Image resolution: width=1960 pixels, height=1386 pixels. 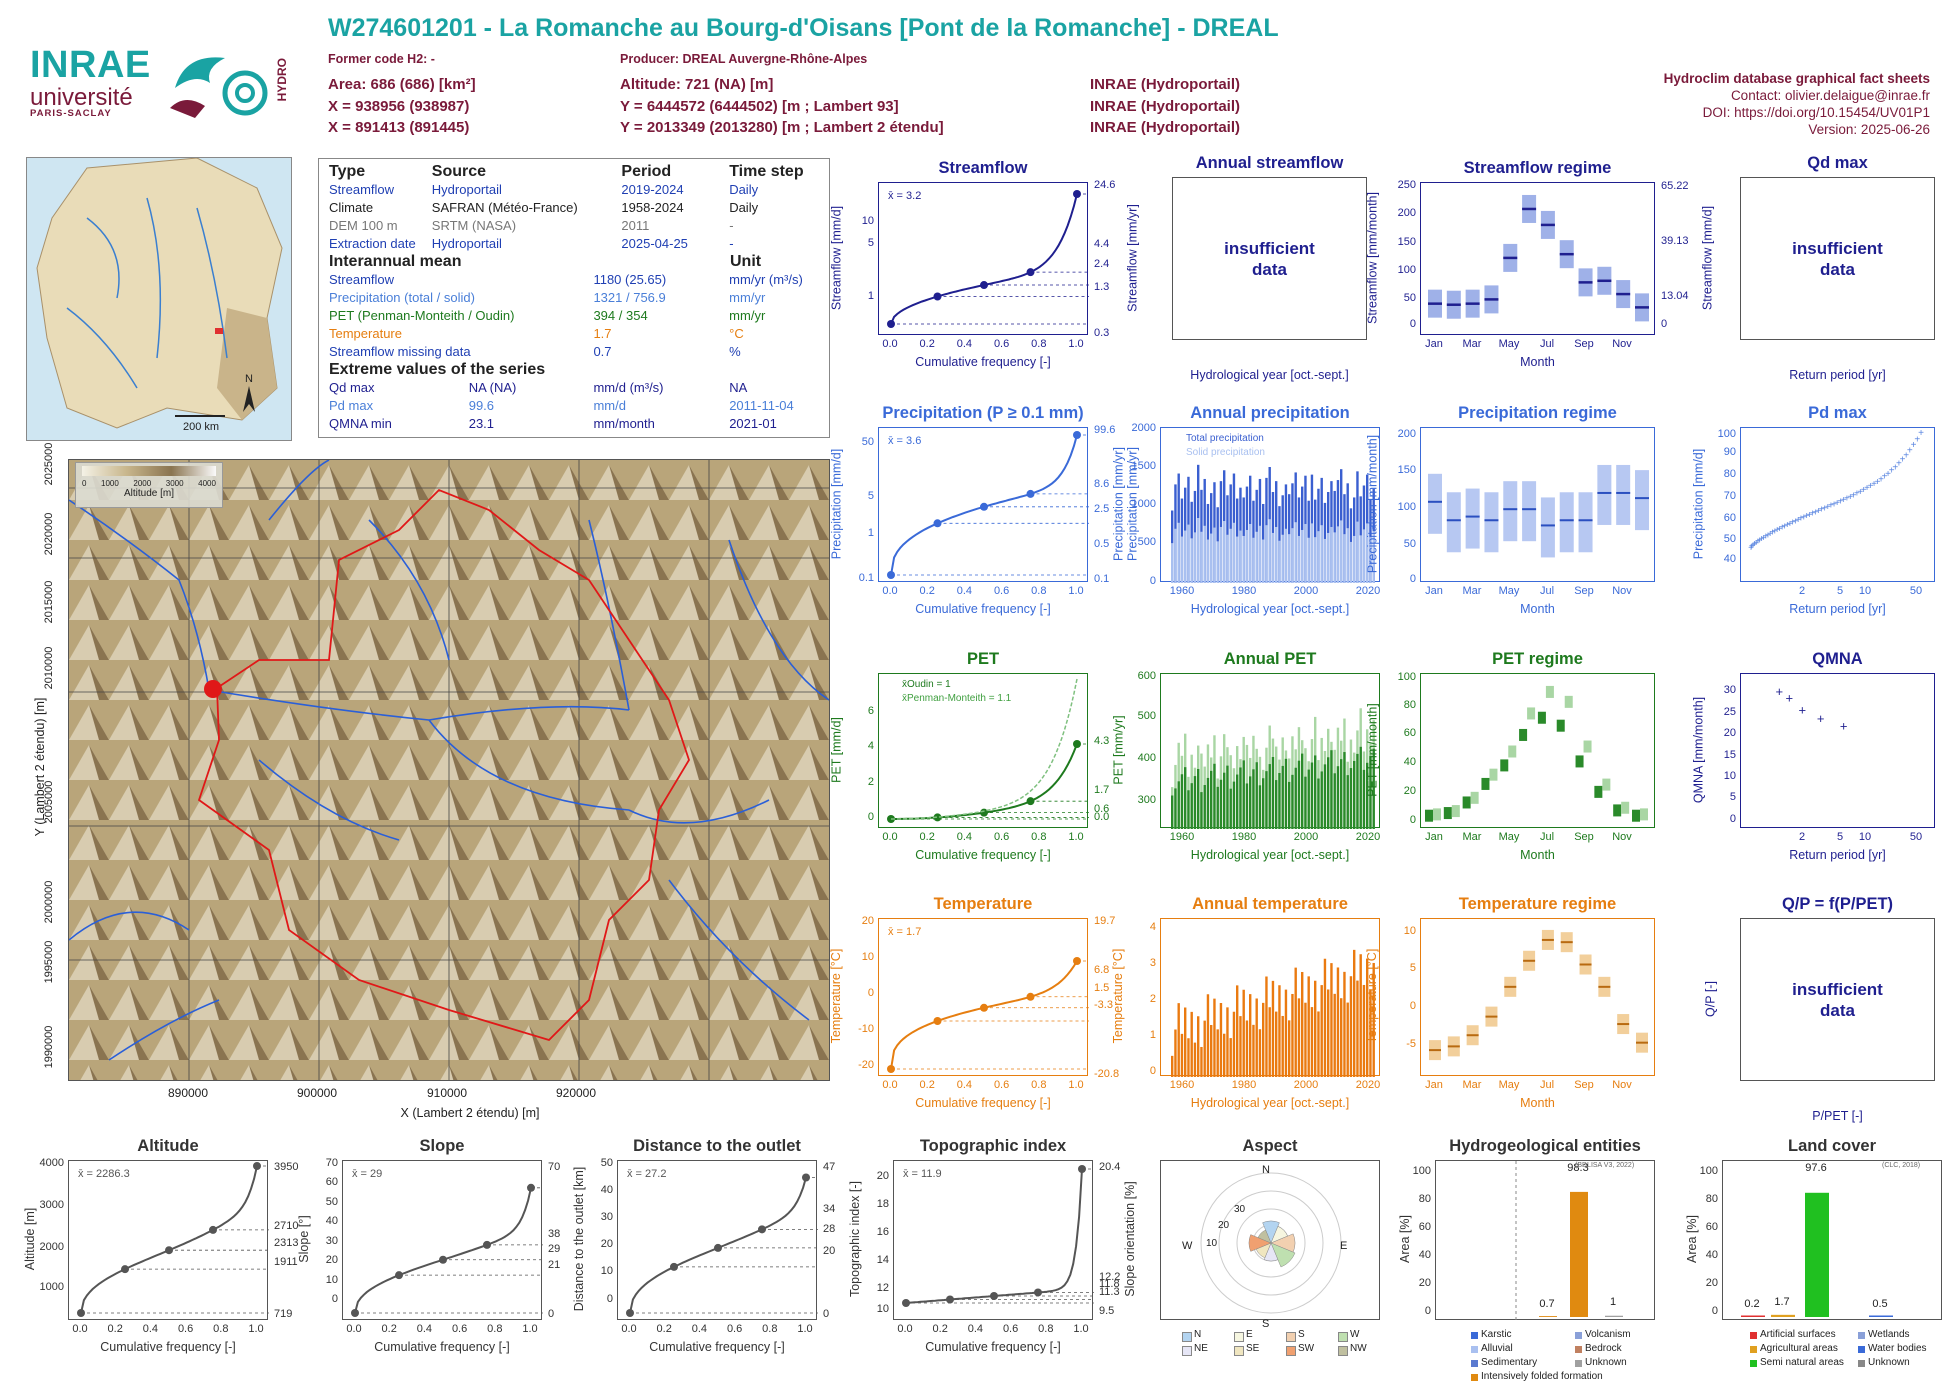 I want to click on topo-ytick: 16, so click(x=882, y=1232).